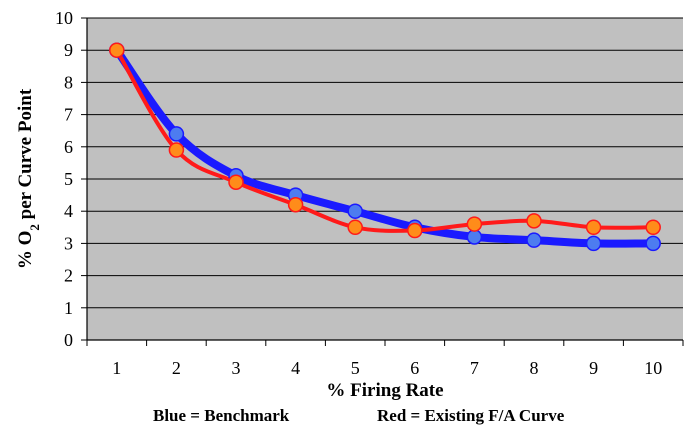 This screenshot has height=427, width=688. I want to click on y-tick-label: 0, so click(68, 340).